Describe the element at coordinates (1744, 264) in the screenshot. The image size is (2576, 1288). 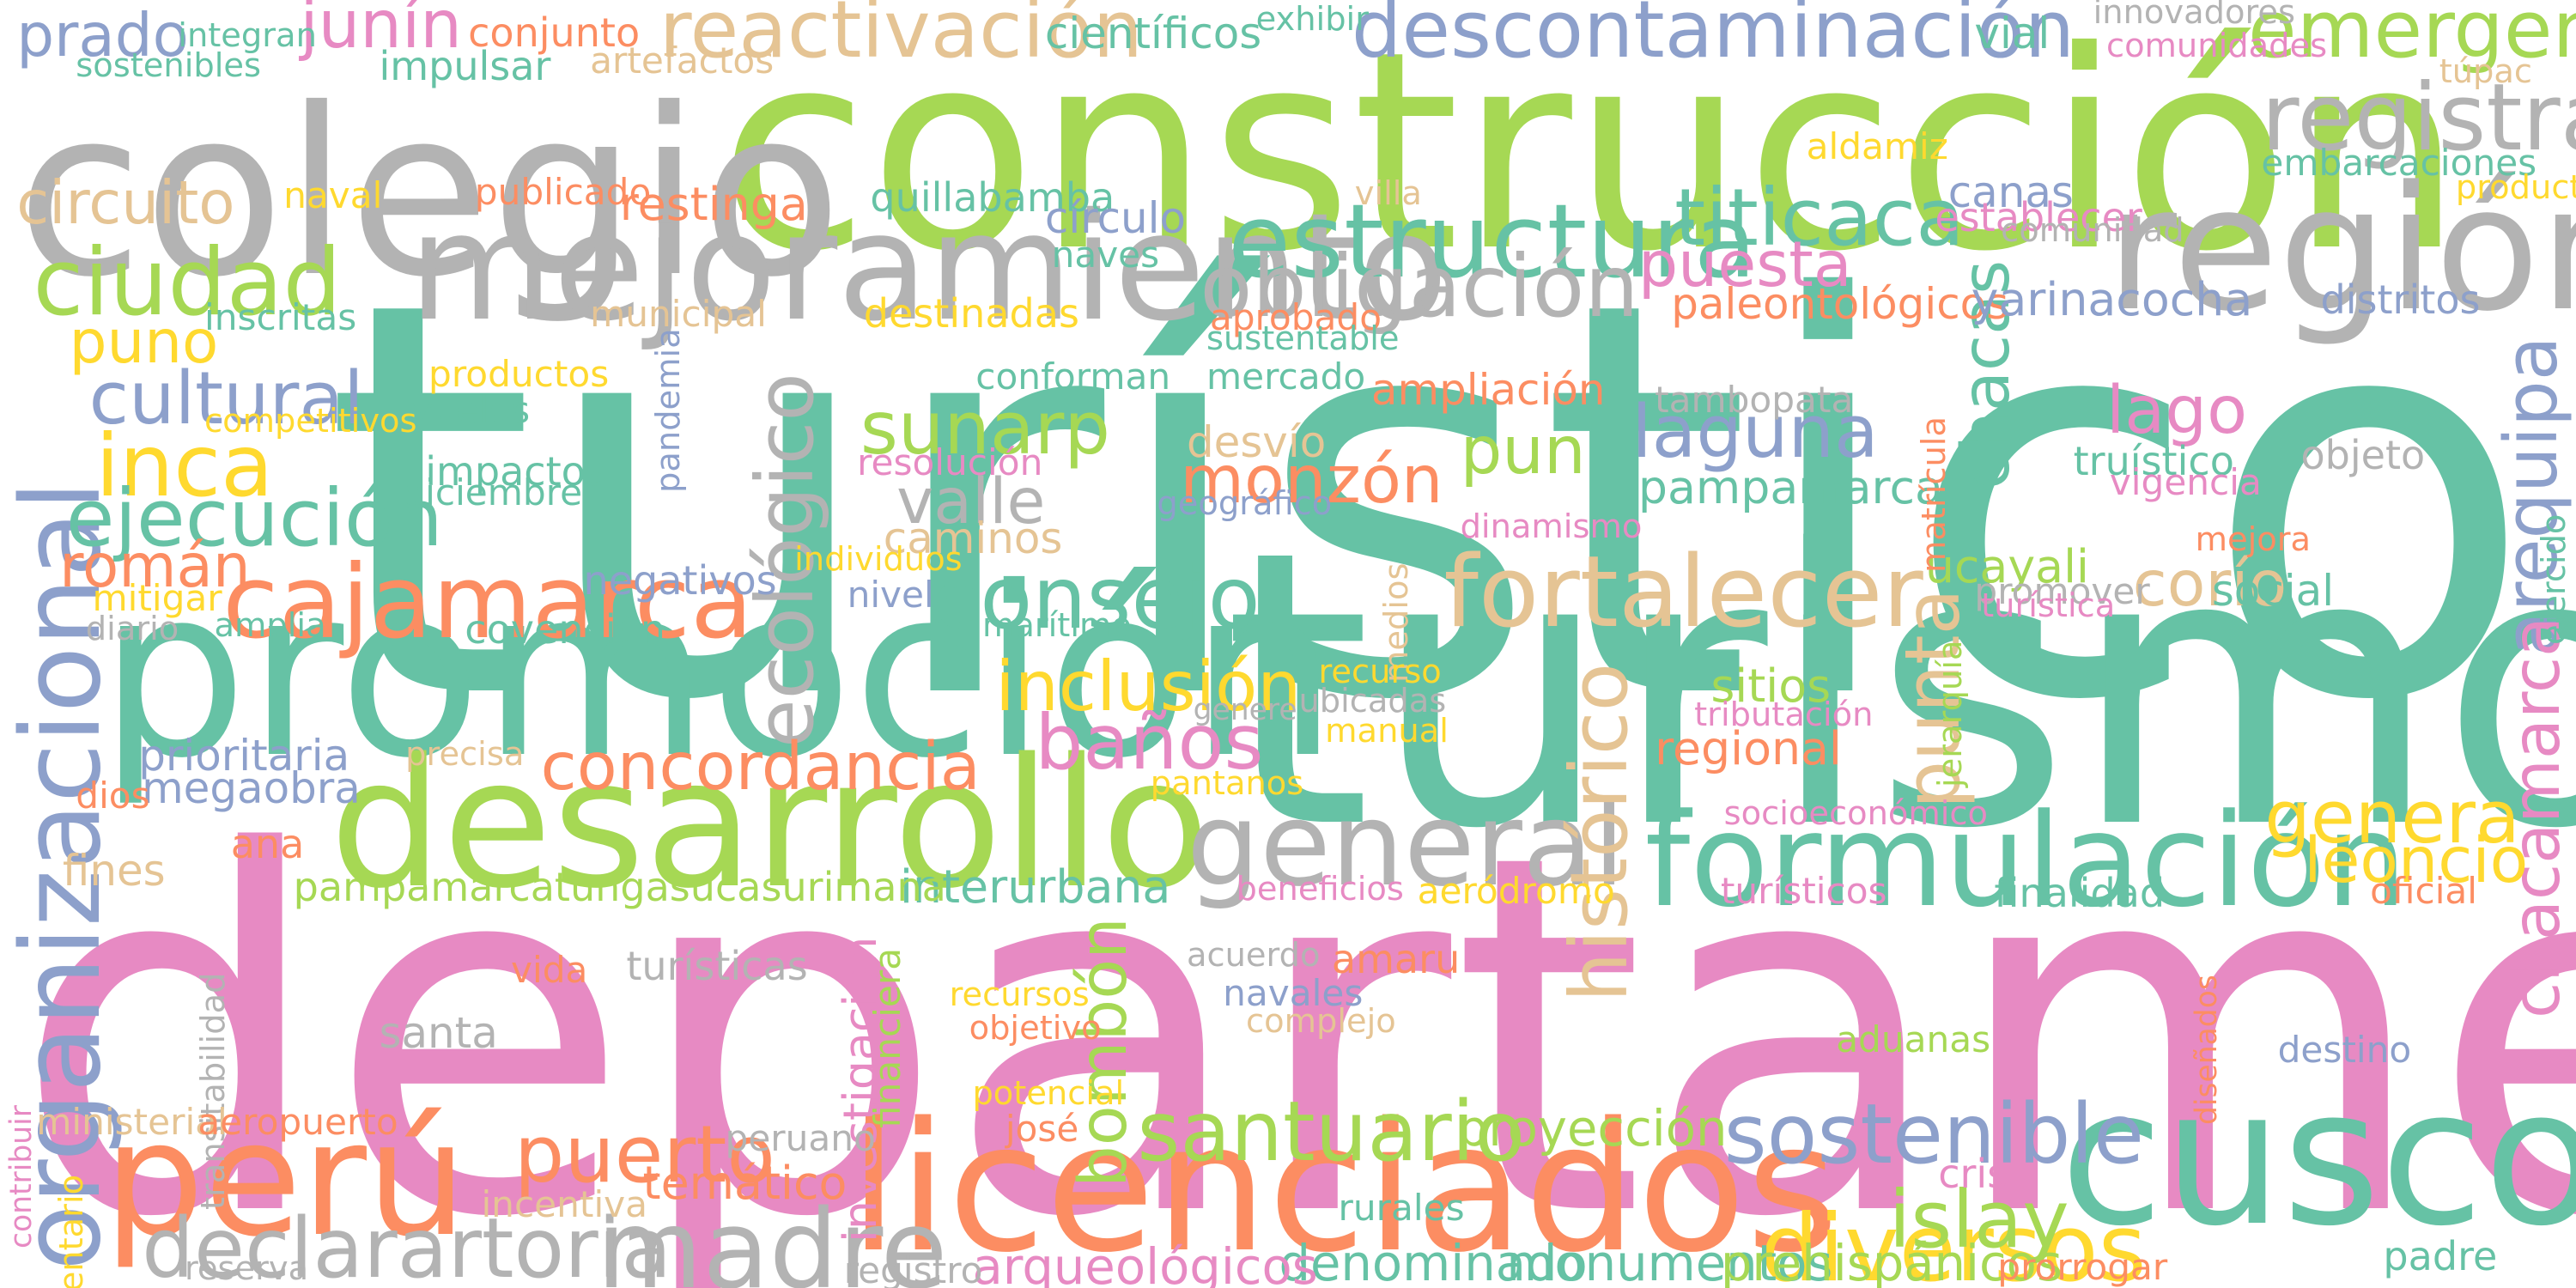
I see `word-puesta: puesta` at that location.